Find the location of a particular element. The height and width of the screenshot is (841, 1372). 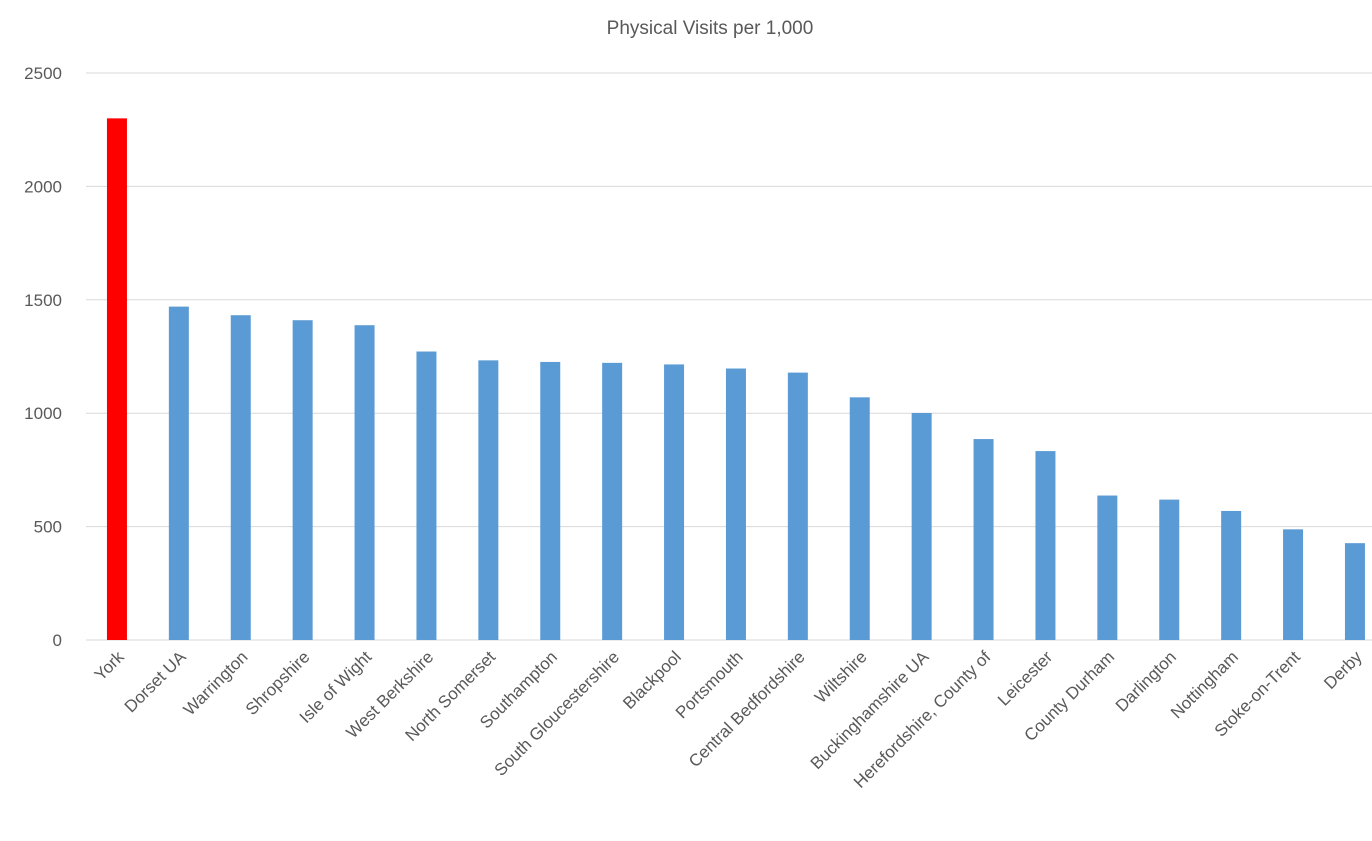

y-tick-label: 1500 is located at coordinates (43, 300).